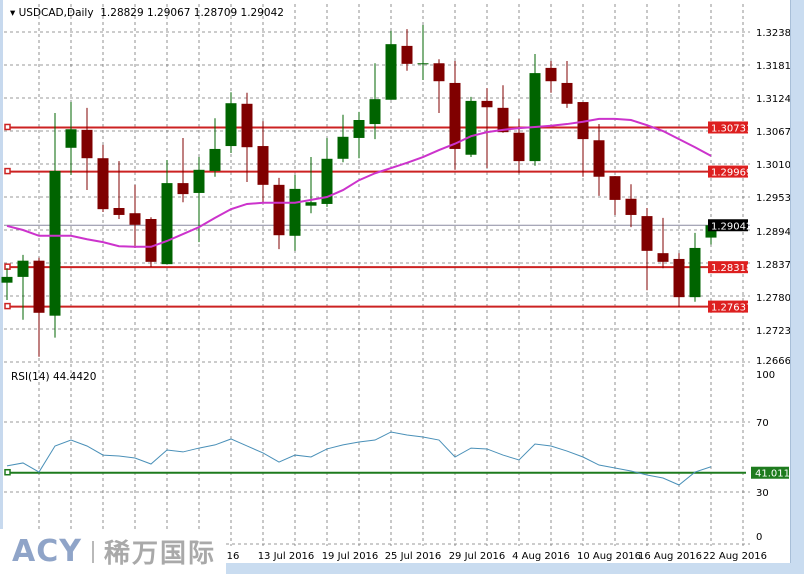 Image resolution: width=804 pixels, height=574 pixels. I want to click on date-tick-label: 25 Jul 2016, so click(413, 556).